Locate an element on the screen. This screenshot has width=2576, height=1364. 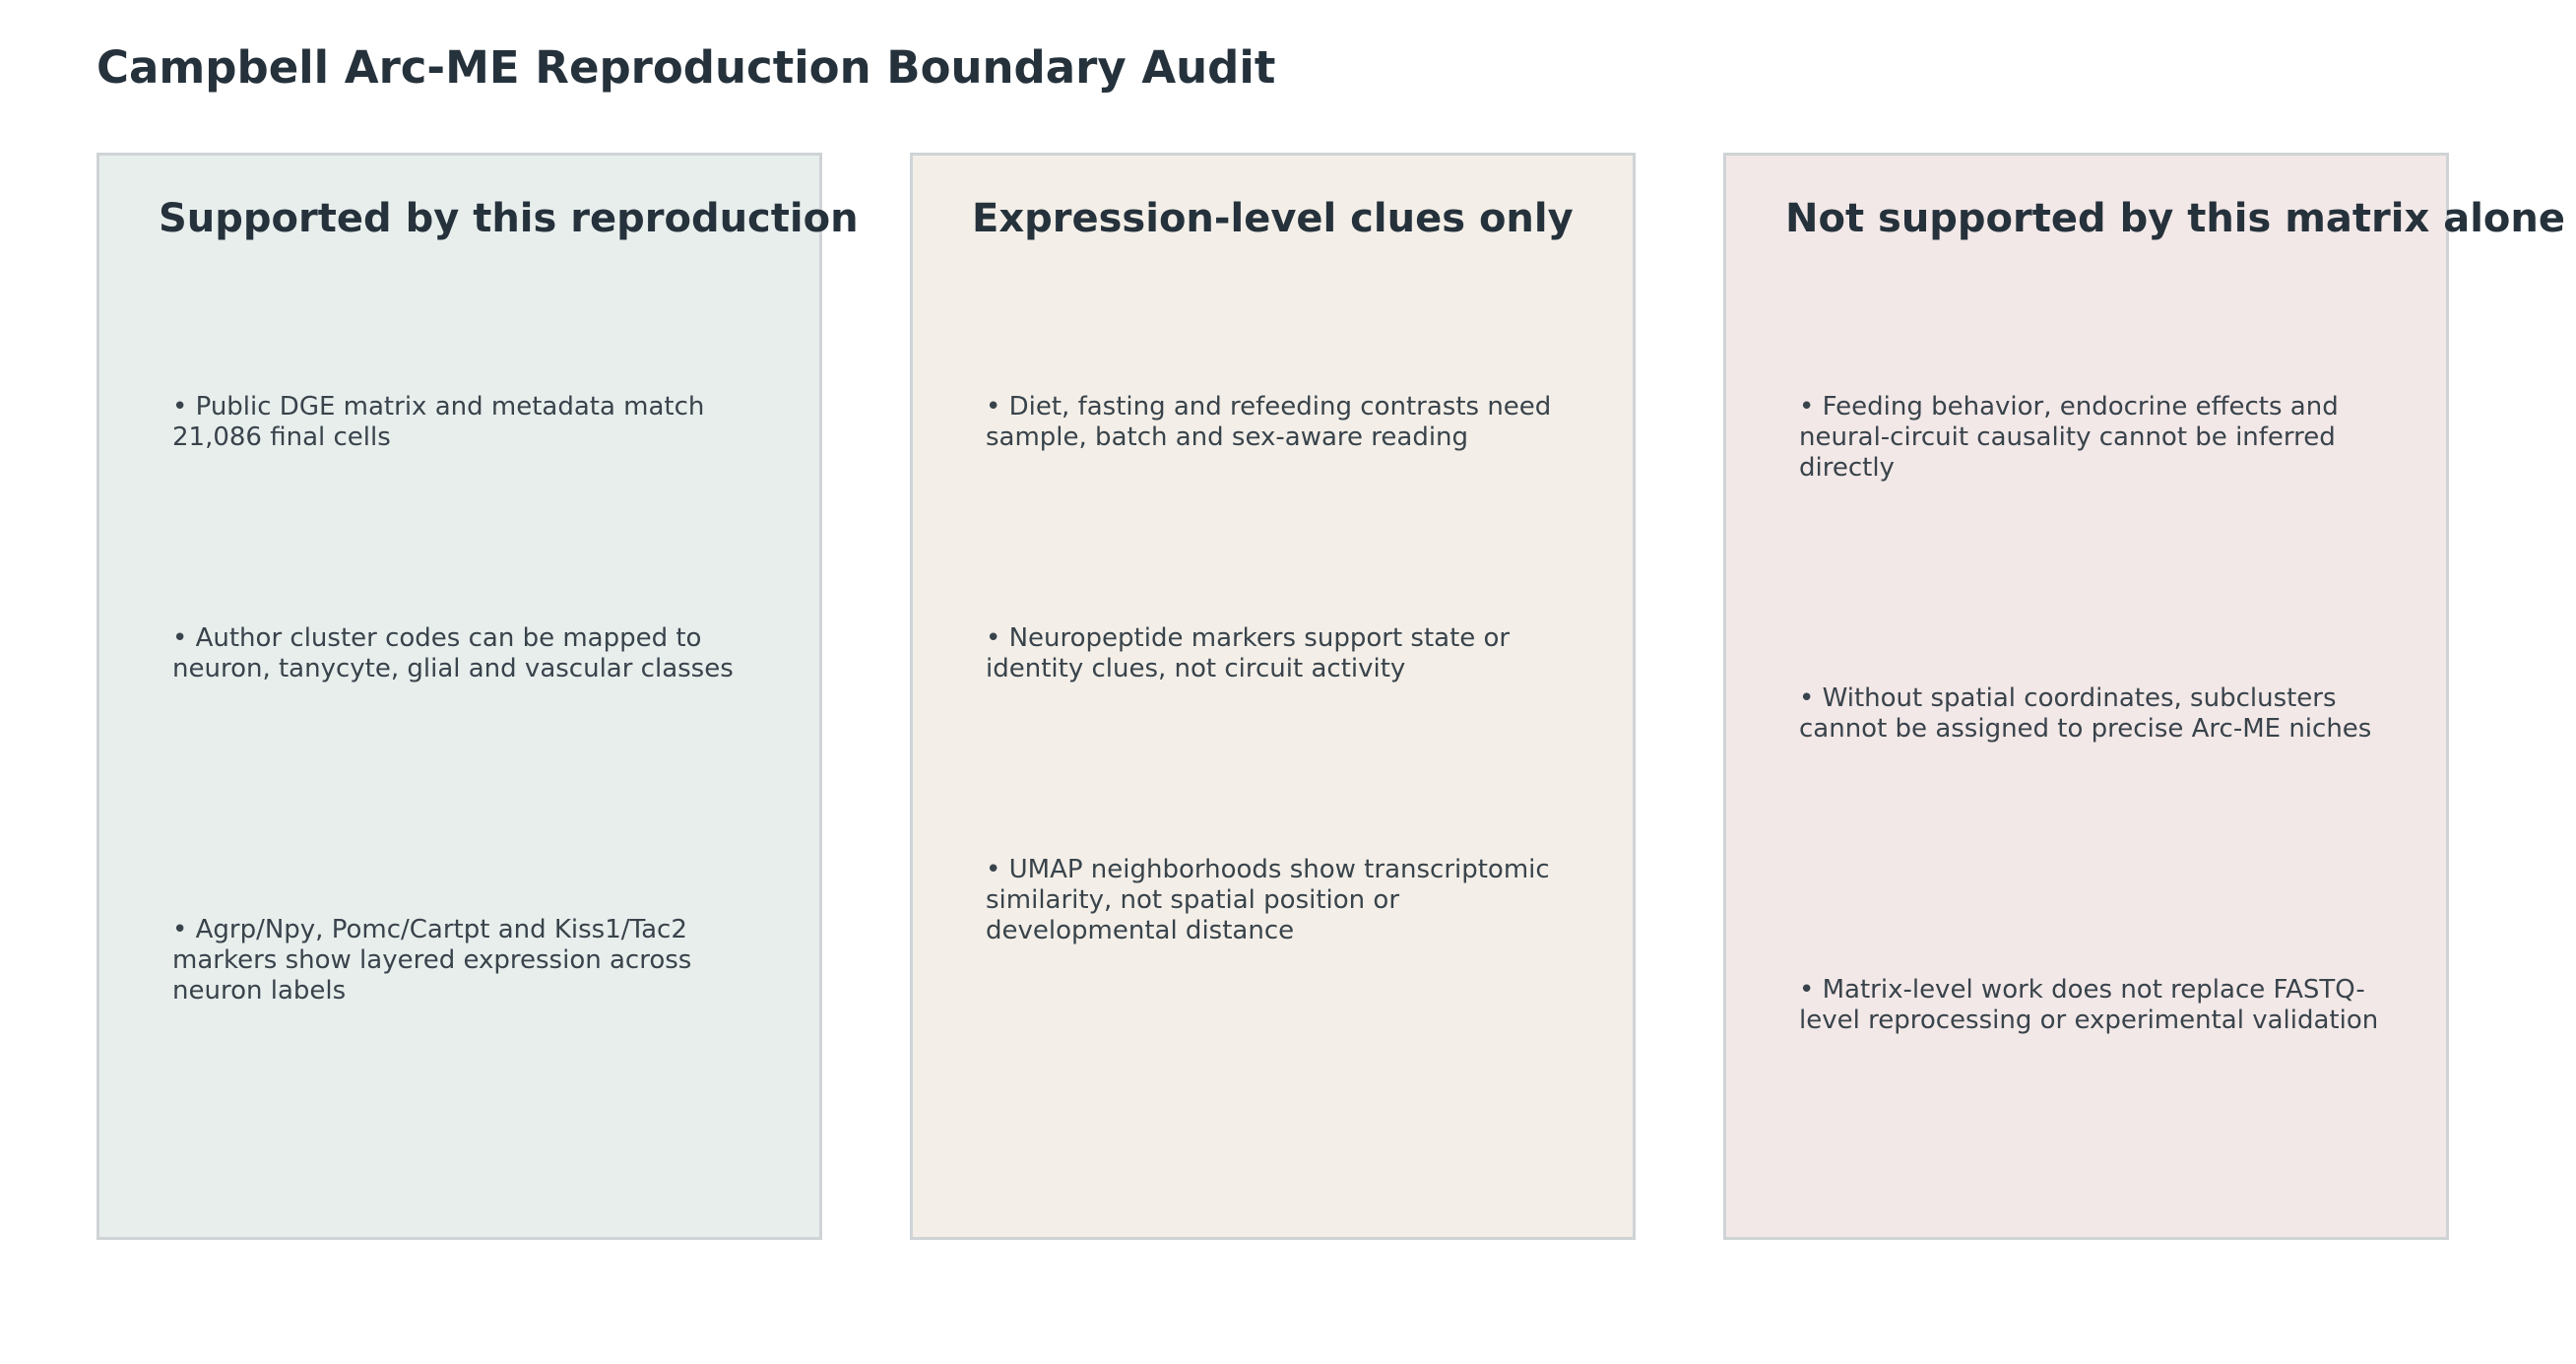
unsupported-panel-heading: Not supported by this matrix alone is located at coordinates (2175, 218).